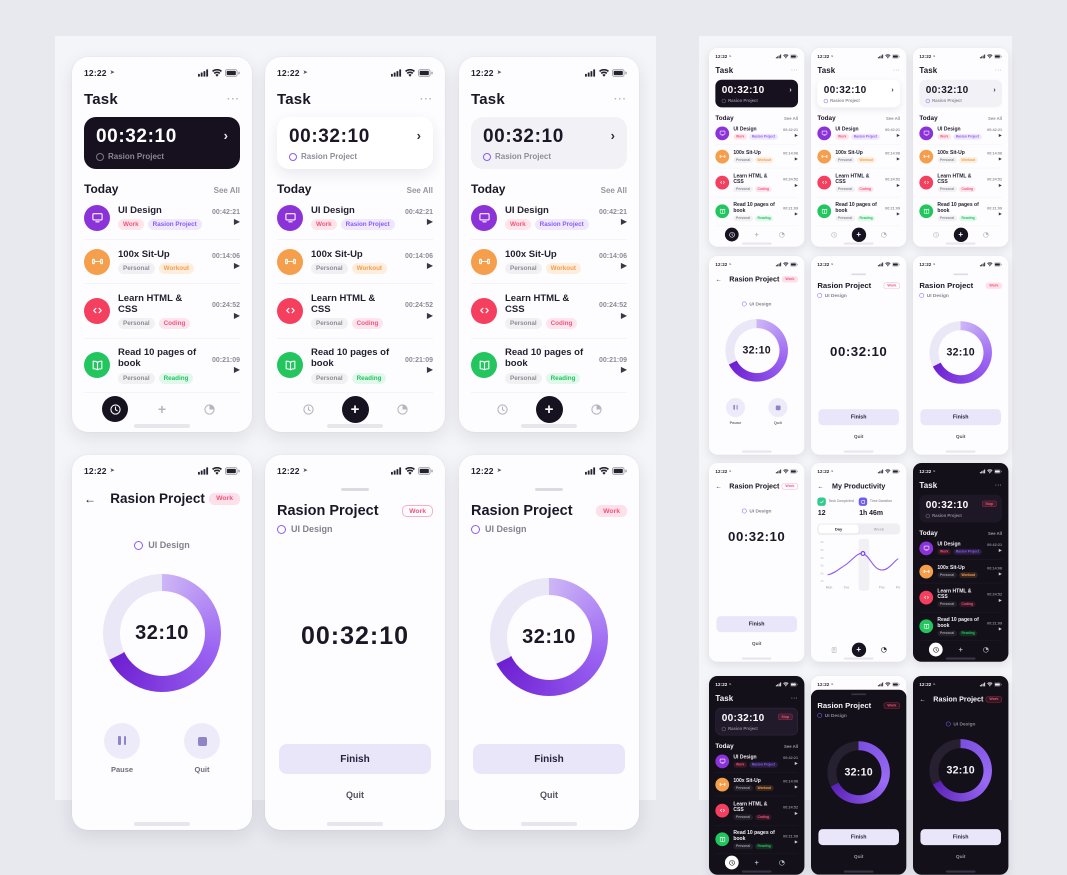 This screenshot has height=875, width=1067. What do you see at coordinates (778, 408) in the screenshot?
I see `quit-button` at bounding box center [778, 408].